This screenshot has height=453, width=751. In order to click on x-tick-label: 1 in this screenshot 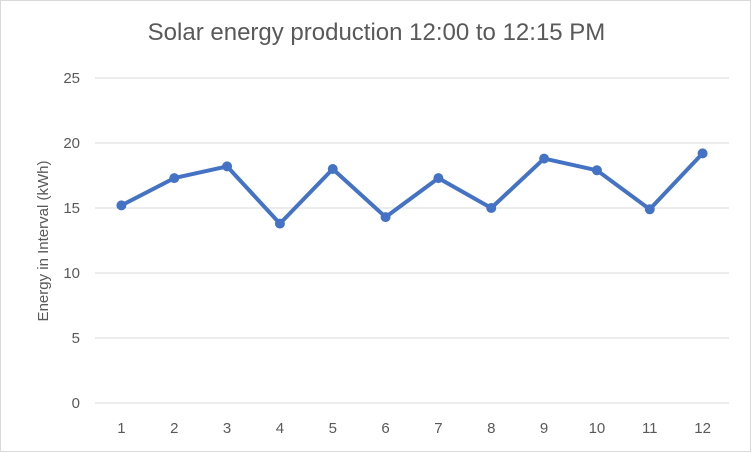, I will do `click(121, 428)`.